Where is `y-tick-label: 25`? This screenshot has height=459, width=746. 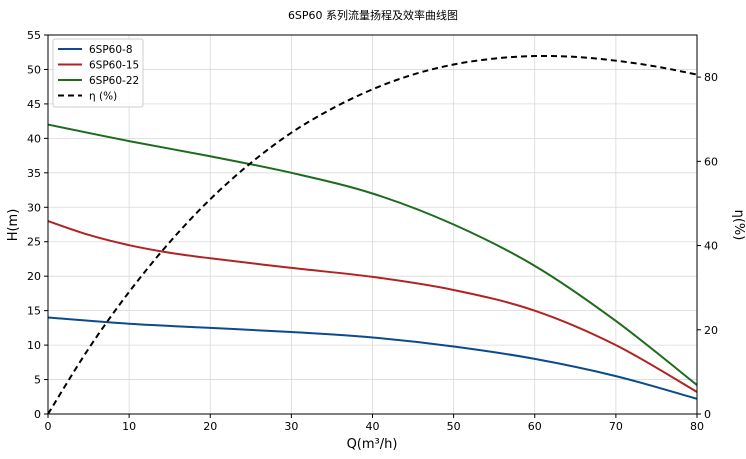 y-tick-label: 25 is located at coordinates (34, 242).